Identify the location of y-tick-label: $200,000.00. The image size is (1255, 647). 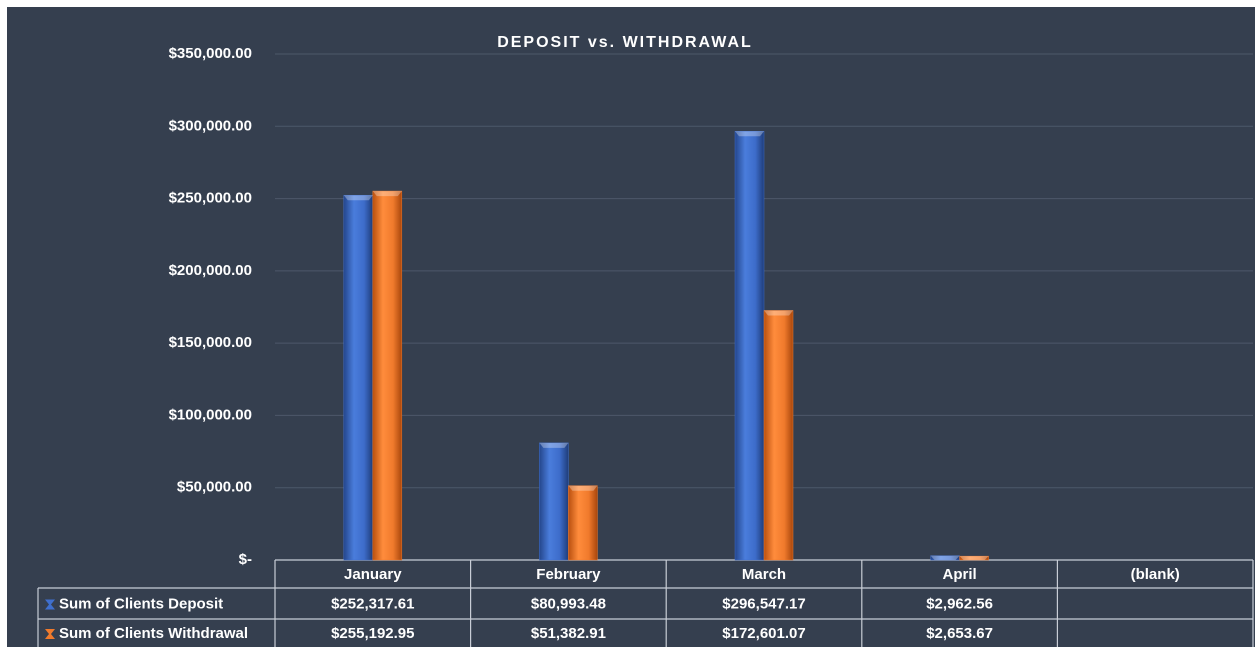
(210, 270).